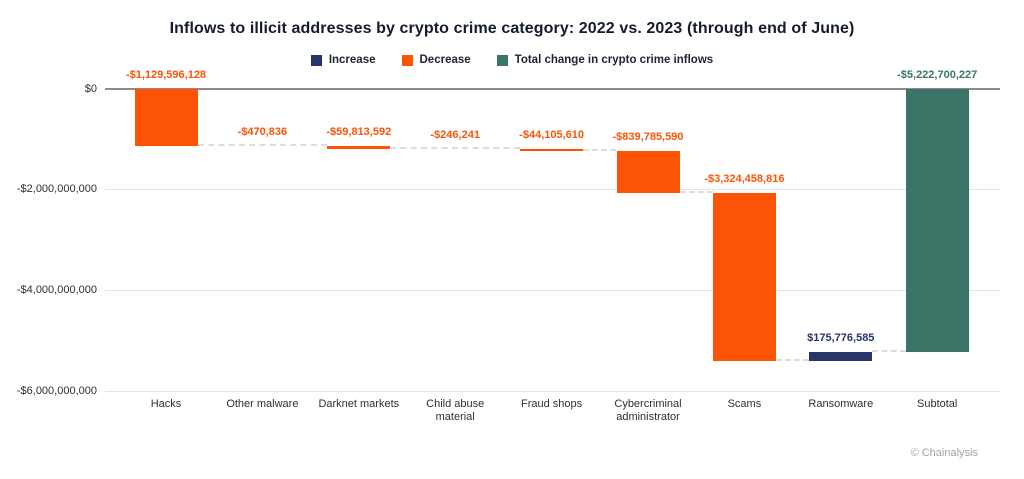 The height and width of the screenshot is (479, 1024). What do you see at coordinates (744, 404) in the screenshot?
I see `x-axis-category-label-scams: Scams` at bounding box center [744, 404].